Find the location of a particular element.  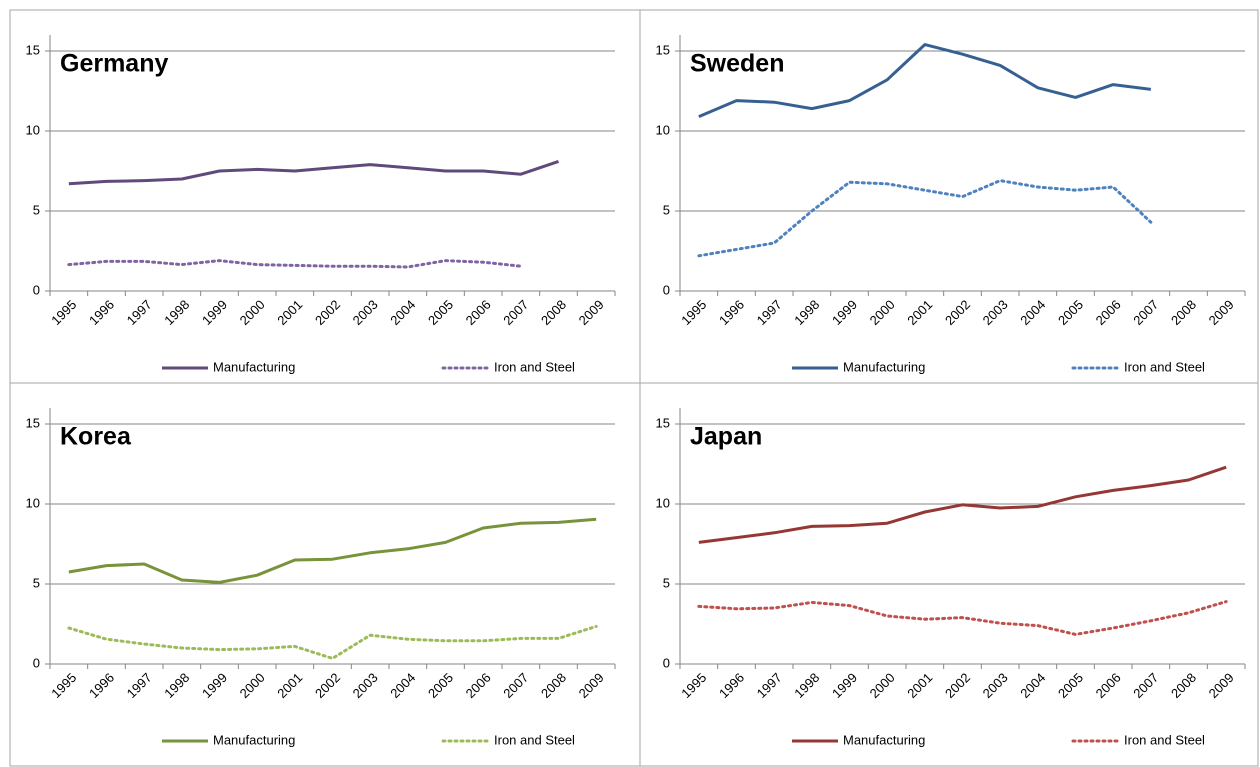

chart-title: Japan is located at coordinates (726, 437).